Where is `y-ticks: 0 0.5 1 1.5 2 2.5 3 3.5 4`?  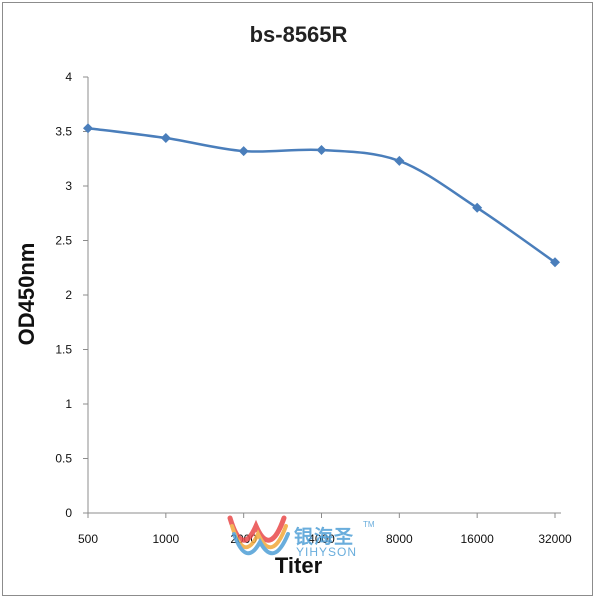 y-ticks: 0 0.5 1 1.5 2 2.5 3 3.5 4 is located at coordinates (71, 295).